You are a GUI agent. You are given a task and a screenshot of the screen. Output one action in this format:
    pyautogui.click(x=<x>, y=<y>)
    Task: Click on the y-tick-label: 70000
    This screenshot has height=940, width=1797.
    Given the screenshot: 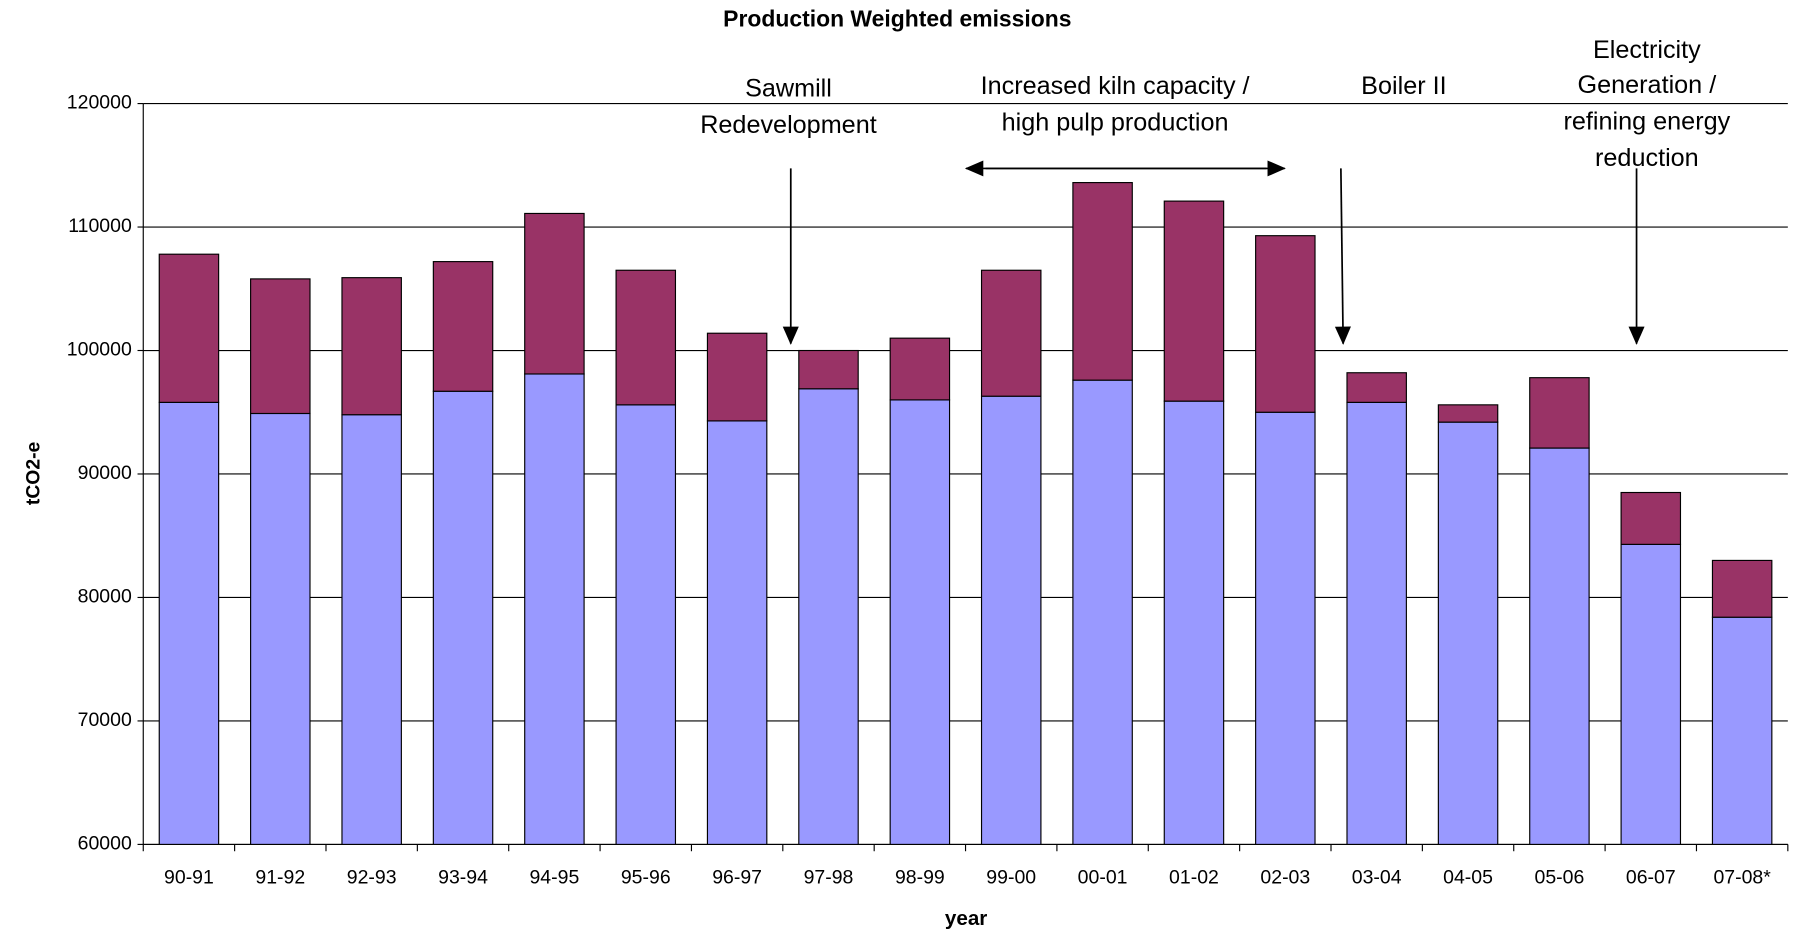 What is the action you would take?
    pyautogui.click(x=105, y=720)
    